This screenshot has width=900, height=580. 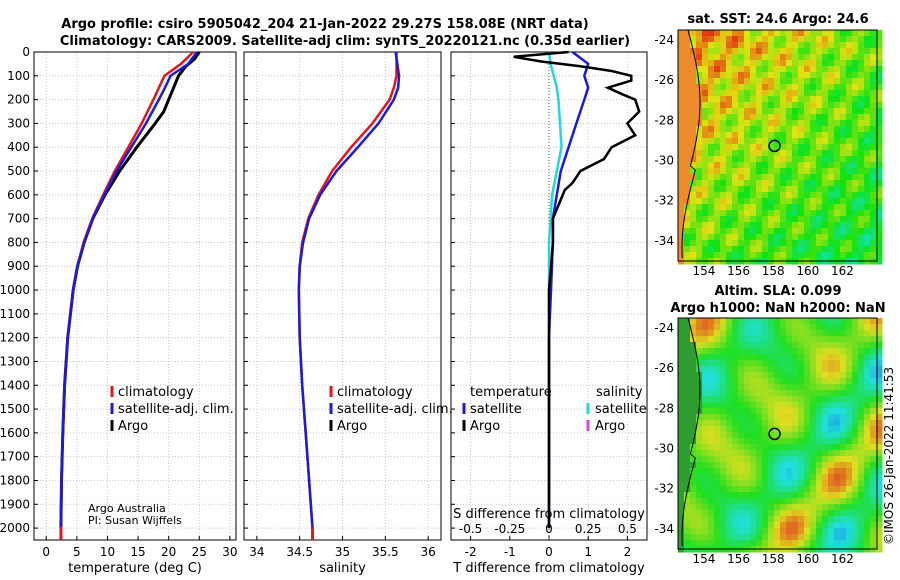 What do you see at coordinates (342, 552) in the screenshot?
I see `x-tick-label: 35` at bounding box center [342, 552].